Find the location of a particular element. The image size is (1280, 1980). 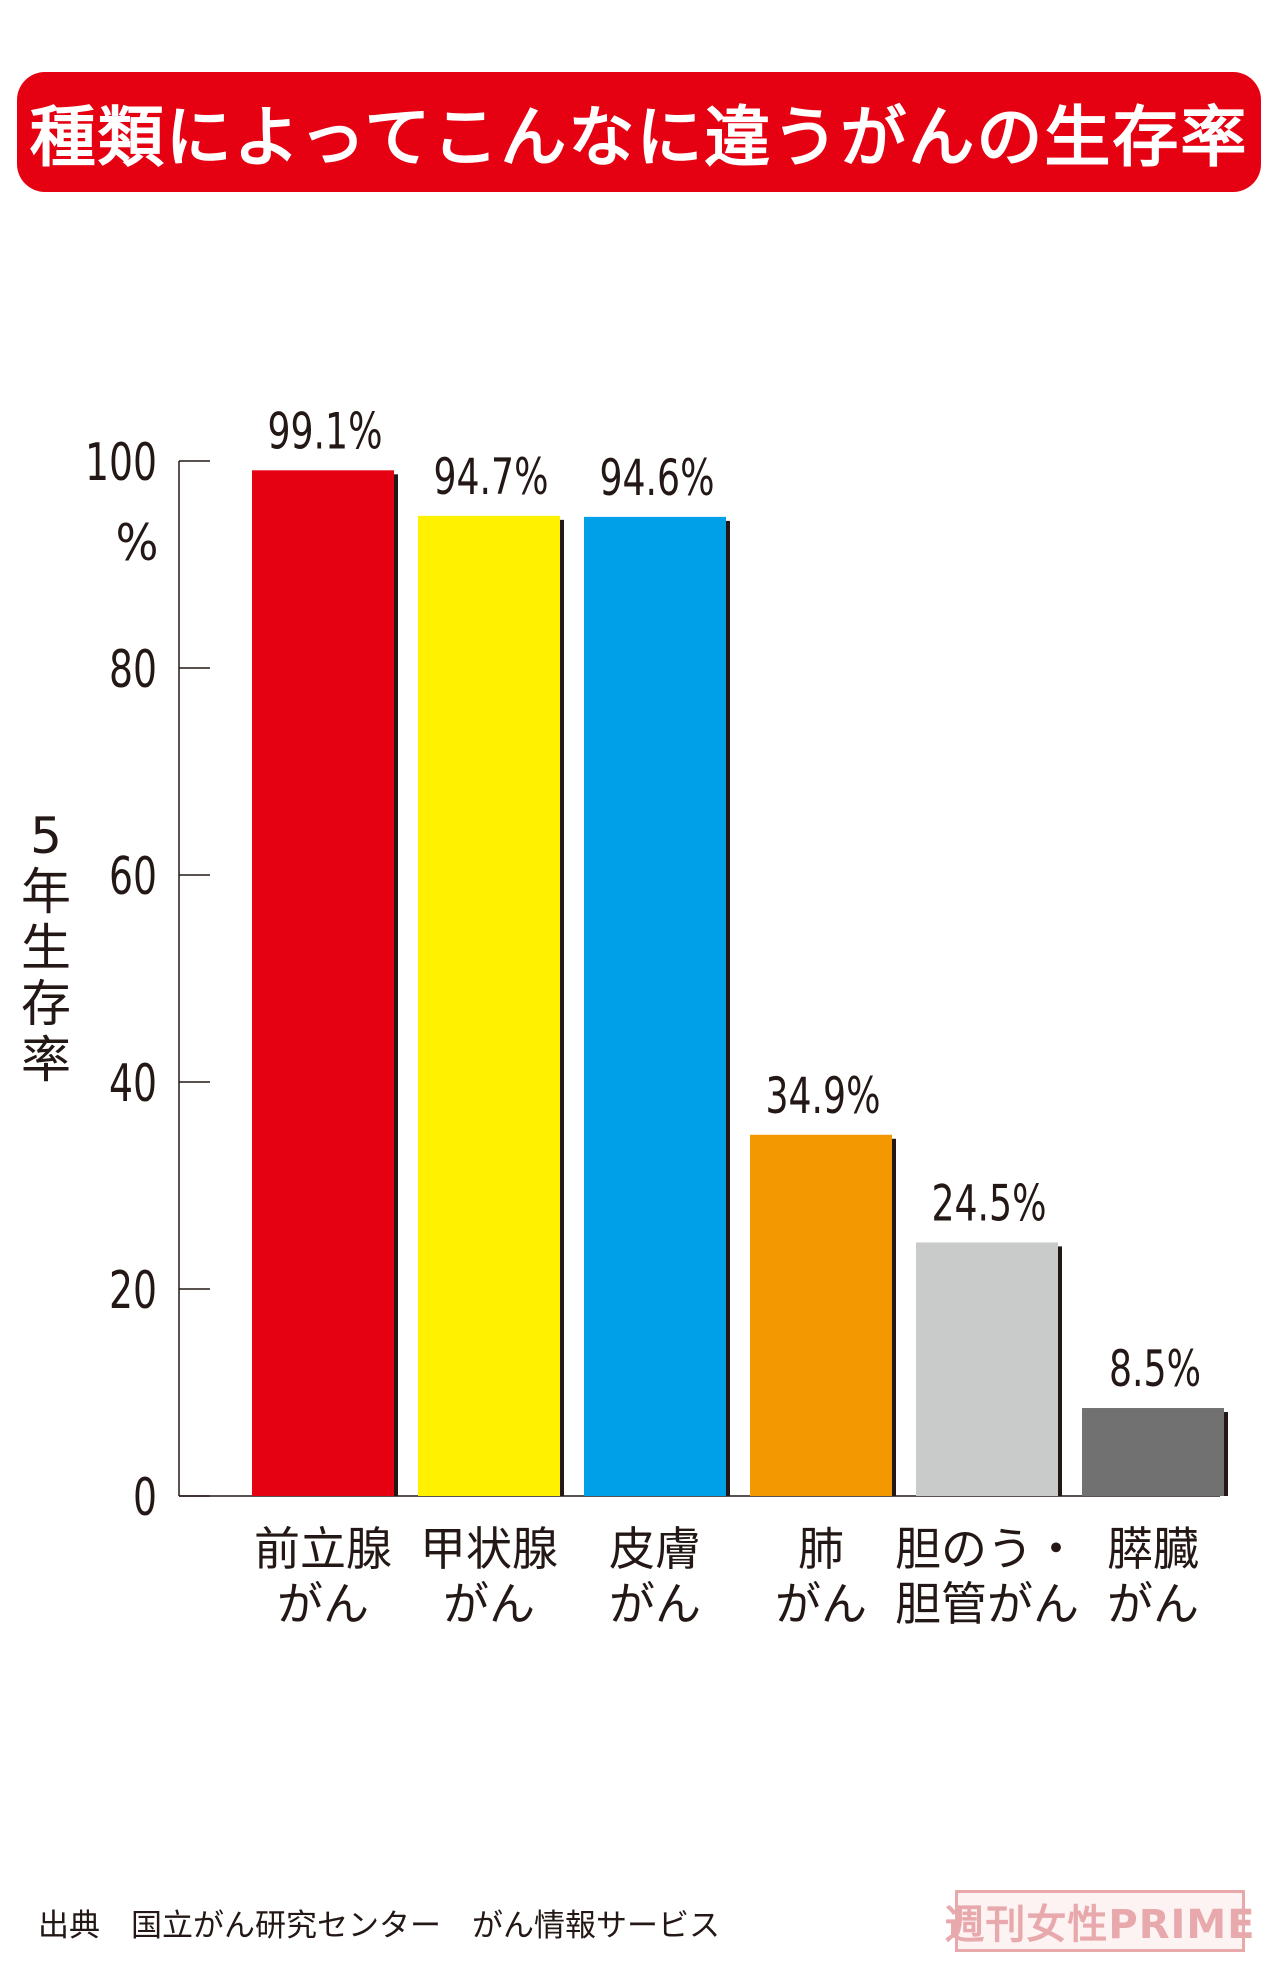

bar-value-label: 94.7% is located at coordinates (491, 477).